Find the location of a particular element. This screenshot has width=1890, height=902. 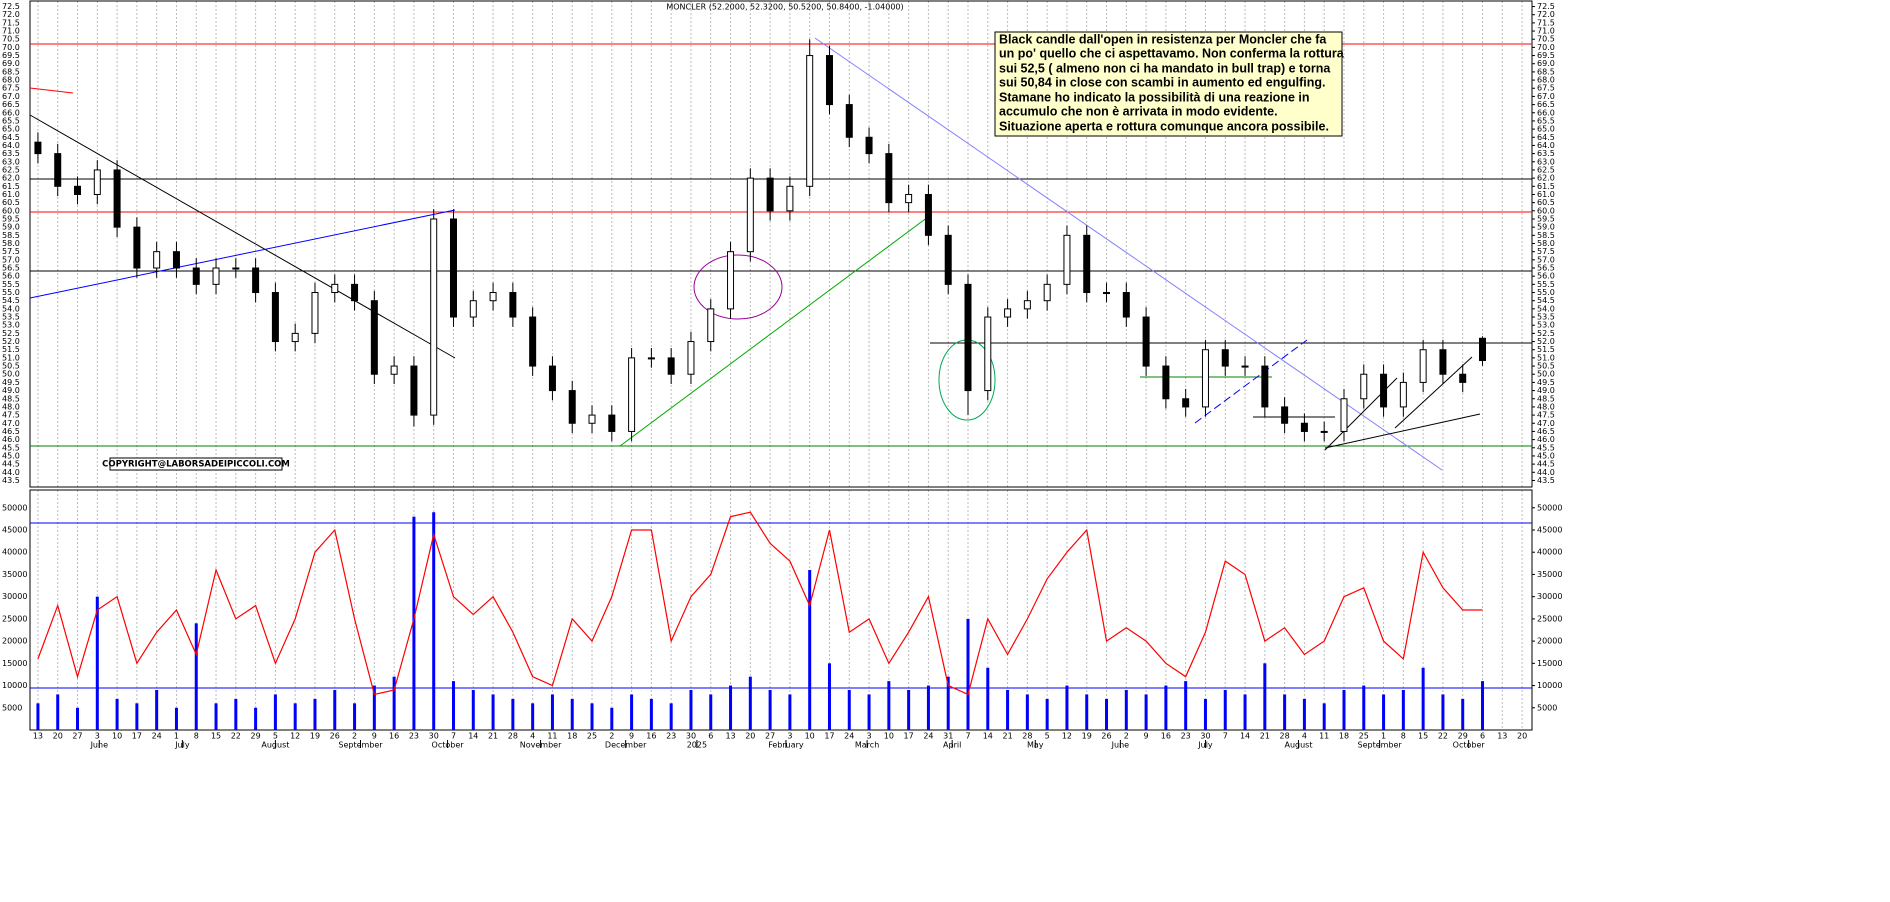

y-tick-label: 35000 is located at coordinates (14, 574).